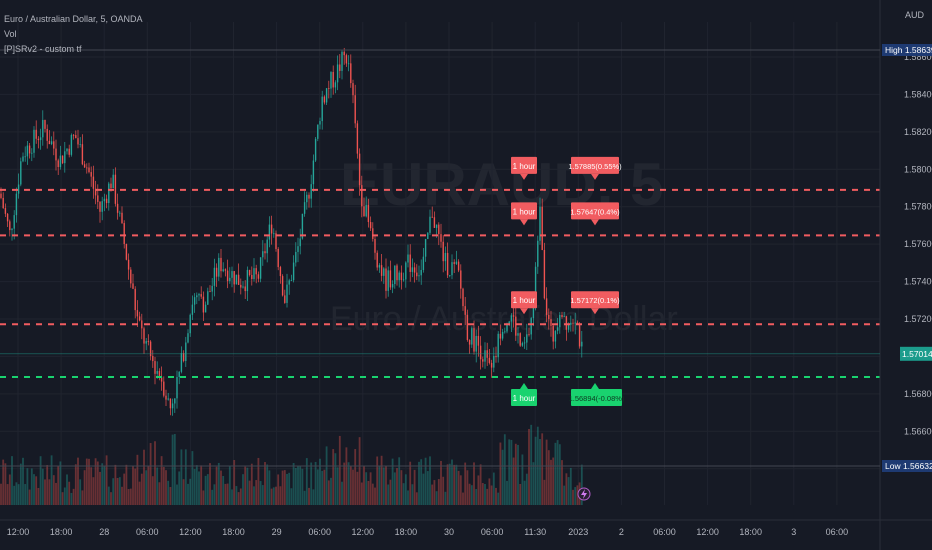 This screenshot has height=550, width=932. I want to click on x-tick-label: 30, so click(449, 532).